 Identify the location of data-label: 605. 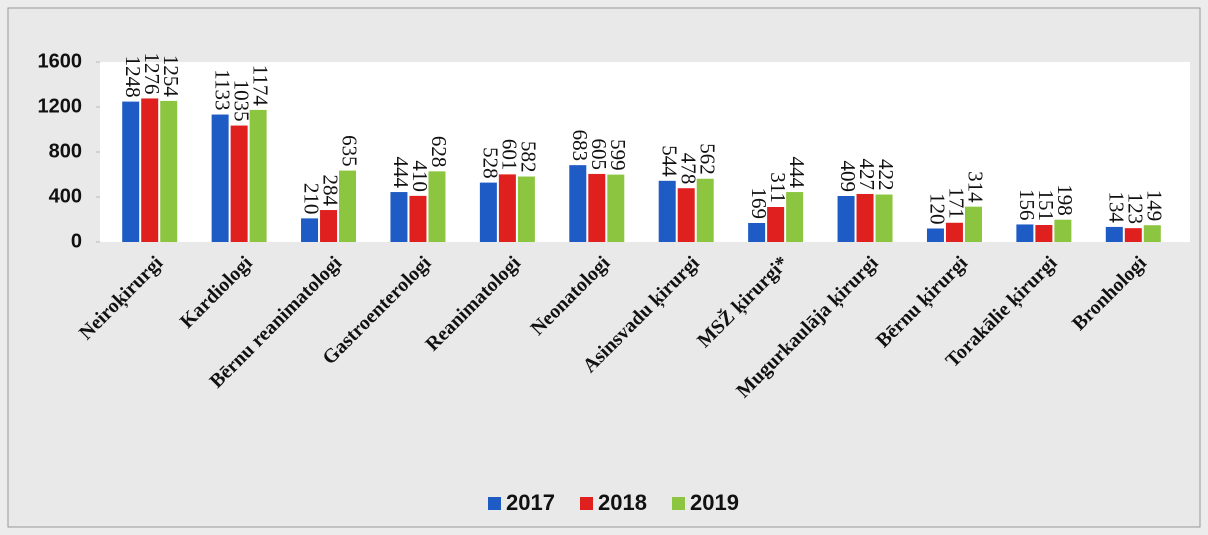
(599, 154).